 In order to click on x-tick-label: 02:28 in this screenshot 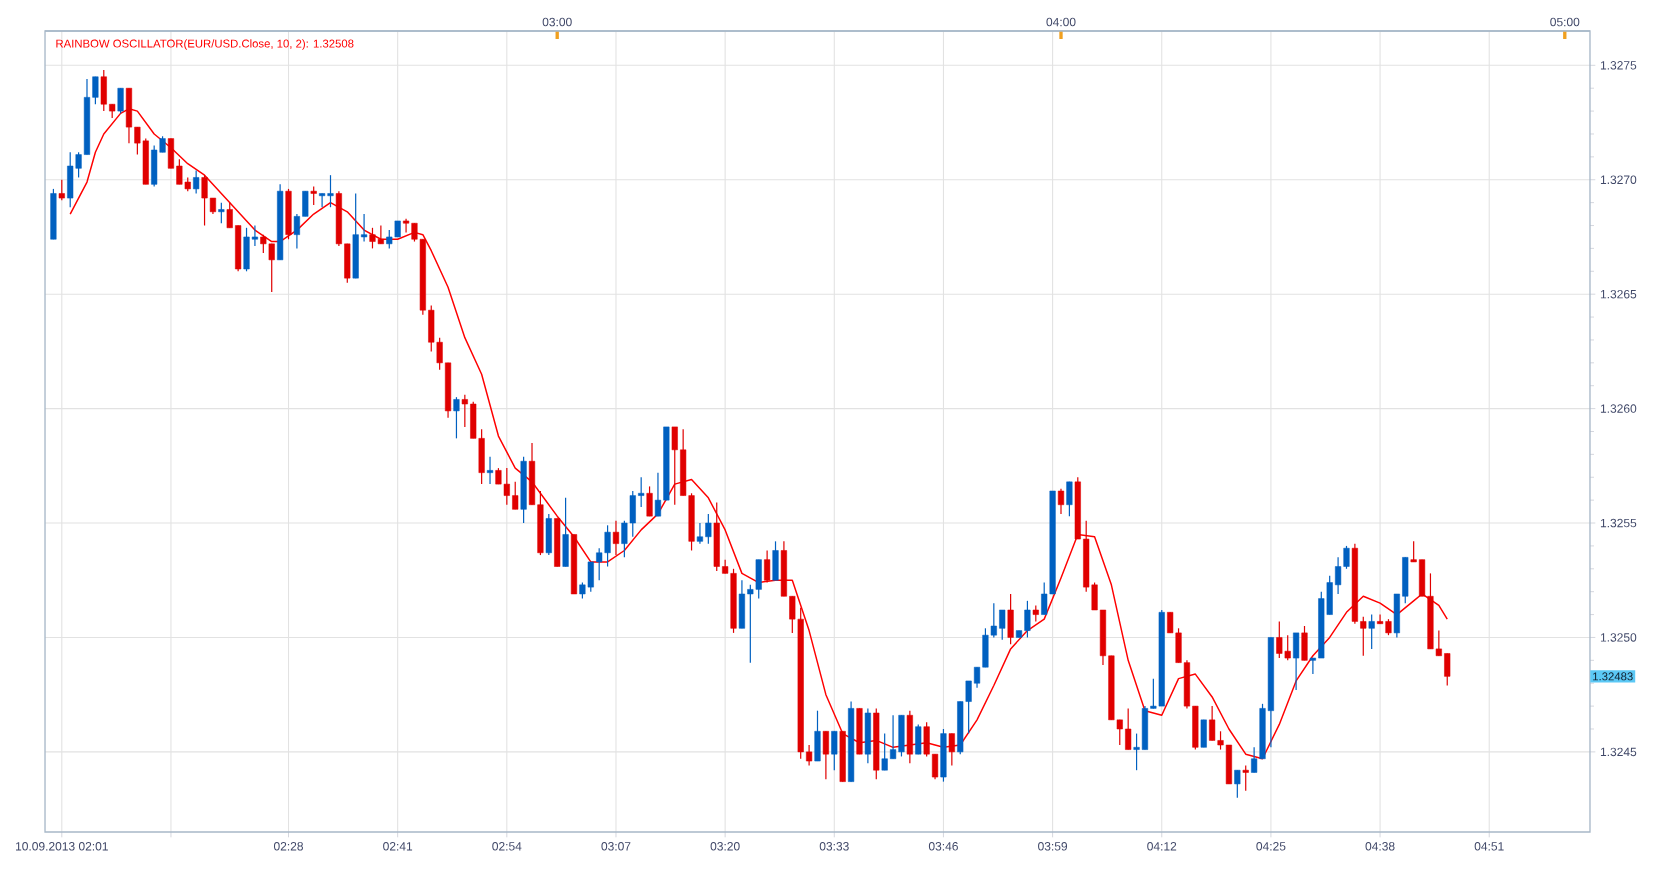, I will do `click(288, 846)`.